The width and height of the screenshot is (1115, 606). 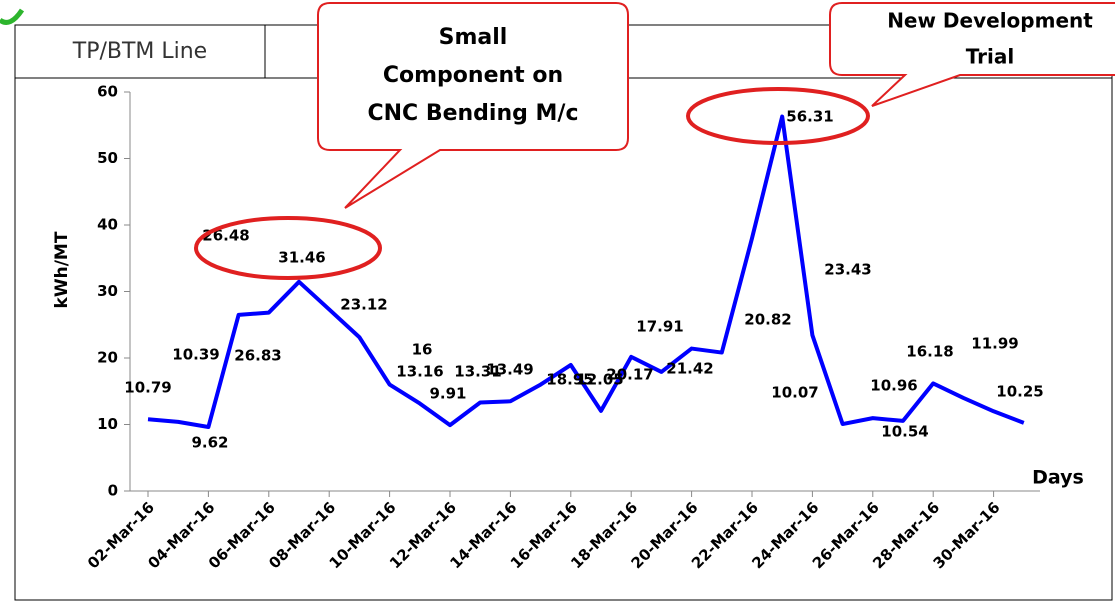 What do you see at coordinates (794, 393) in the screenshot?
I see `data-label: 10.07` at bounding box center [794, 393].